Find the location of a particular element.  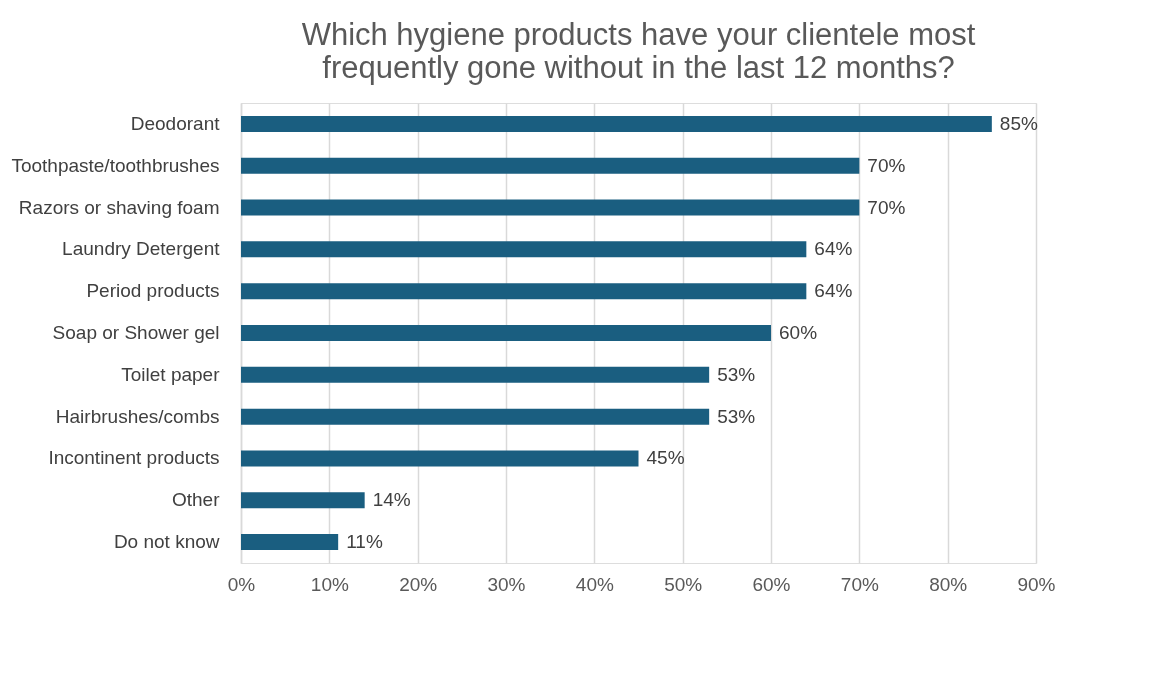

y-tick-label: Laundry Detergent is located at coordinates (141, 249).